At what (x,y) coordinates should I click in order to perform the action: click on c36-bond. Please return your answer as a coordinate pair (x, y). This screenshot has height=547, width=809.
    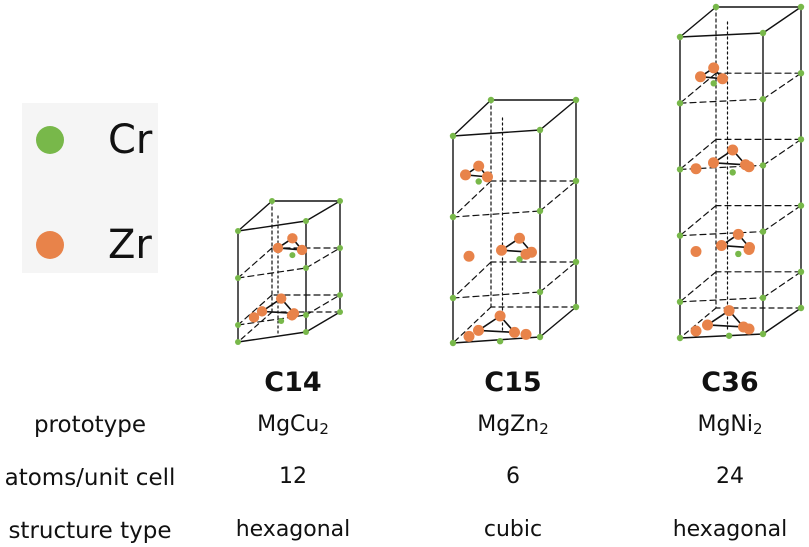
    Looking at the image, I should click on (725, 326).